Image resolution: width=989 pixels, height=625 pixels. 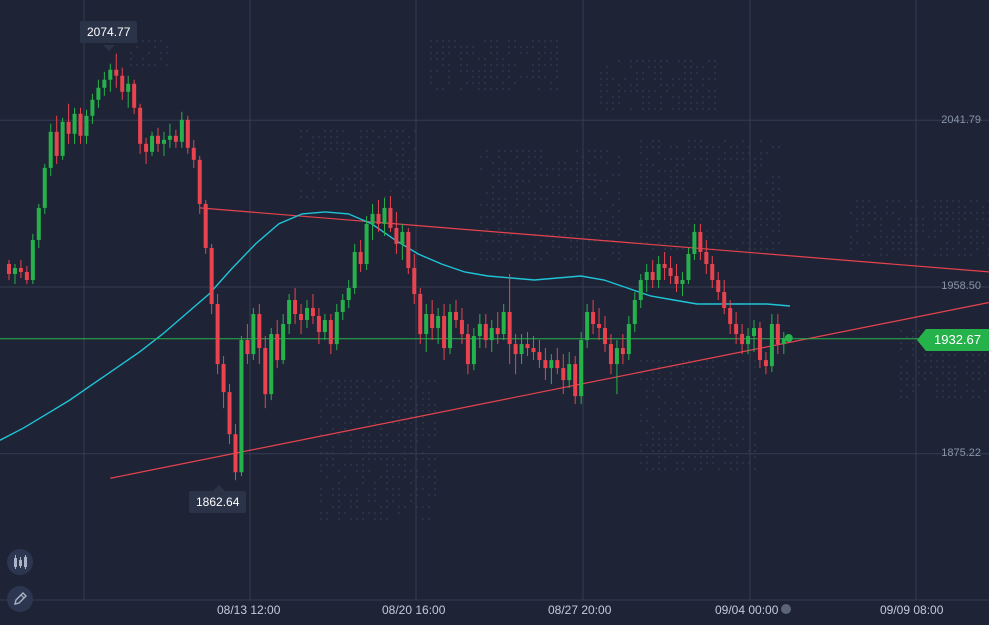 What do you see at coordinates (219, 488) in the screenshot?
I see `low-tag-arrow` at bounding box center [219, 488].